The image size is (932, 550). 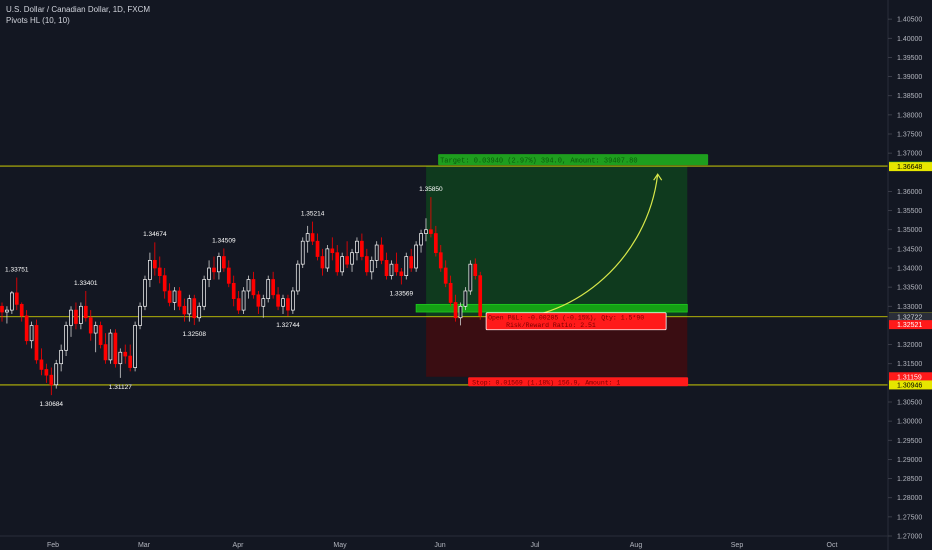 What do you see at coordinates (313, 214) in the screenshot?
I see `pivot-label: 1.35214` at bounding box center [313, 214].